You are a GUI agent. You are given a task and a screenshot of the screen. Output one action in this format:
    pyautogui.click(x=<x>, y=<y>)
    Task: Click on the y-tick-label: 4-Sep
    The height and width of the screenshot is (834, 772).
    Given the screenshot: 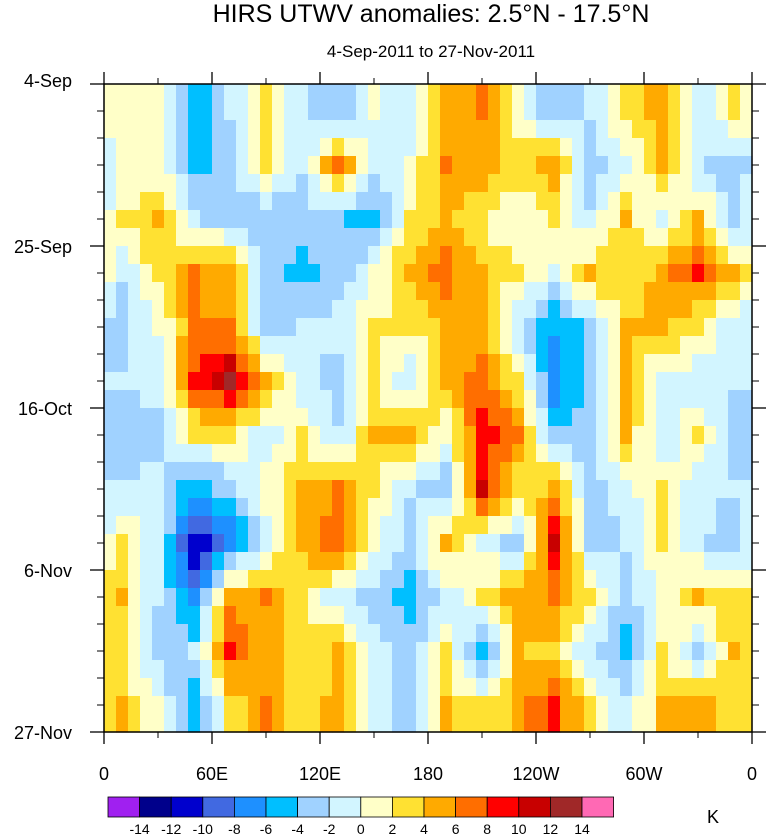 What is the action you would take?
    pyautogui.click(x=48, y=81)
    